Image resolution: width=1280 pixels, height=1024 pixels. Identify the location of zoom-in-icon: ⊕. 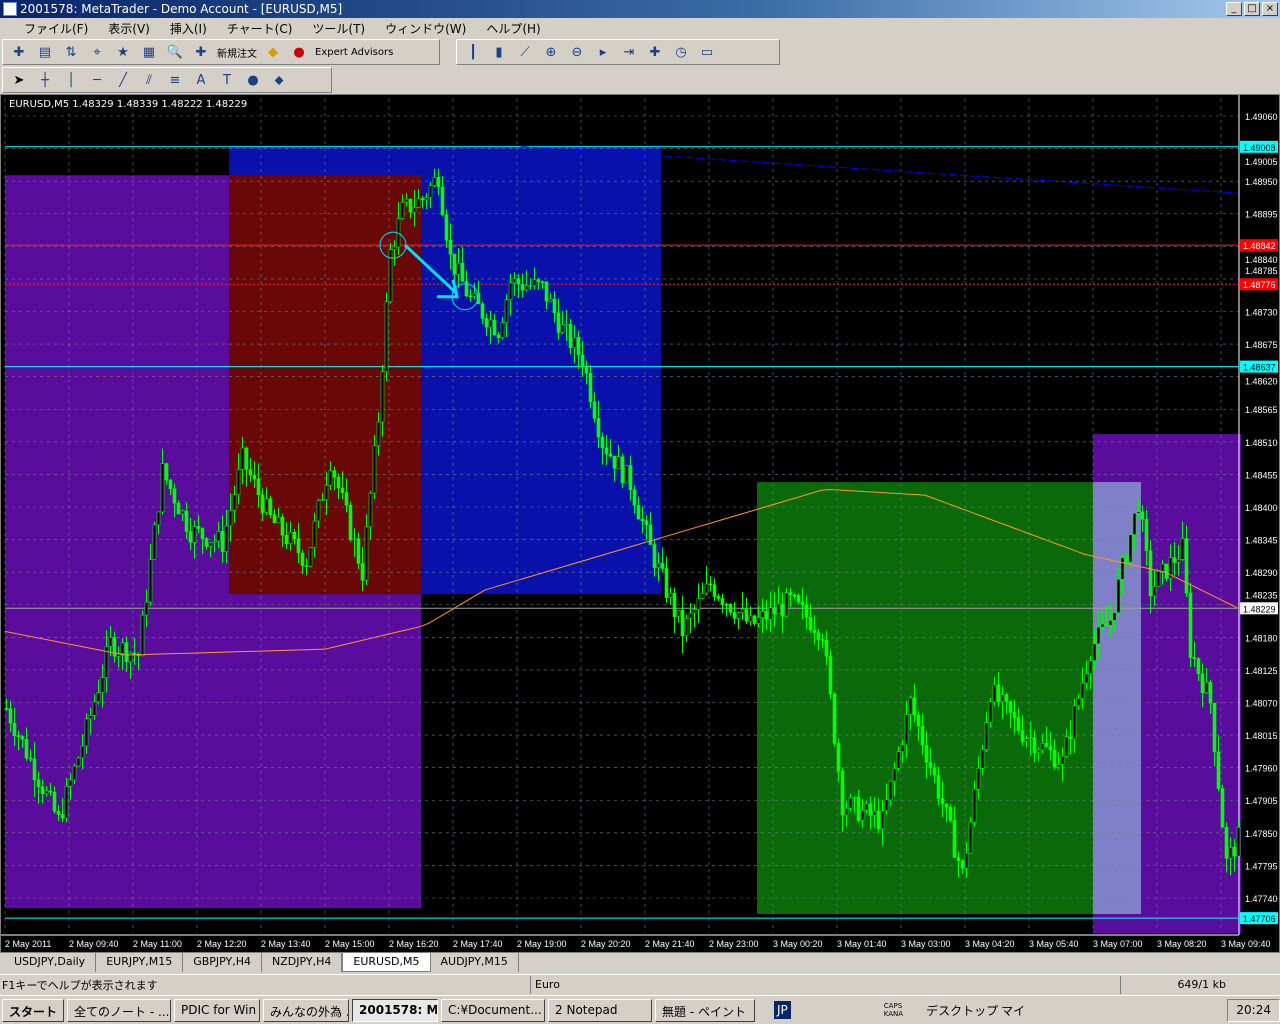
(551, 52).